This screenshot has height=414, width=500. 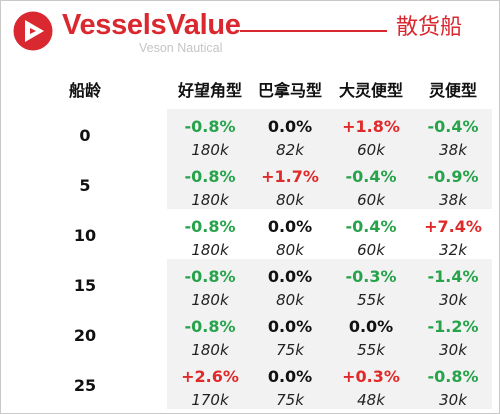 What do you see at coordinates (85, 285) in the screenshot?
I see `age-label: 15` at bounding box center [85, 285].